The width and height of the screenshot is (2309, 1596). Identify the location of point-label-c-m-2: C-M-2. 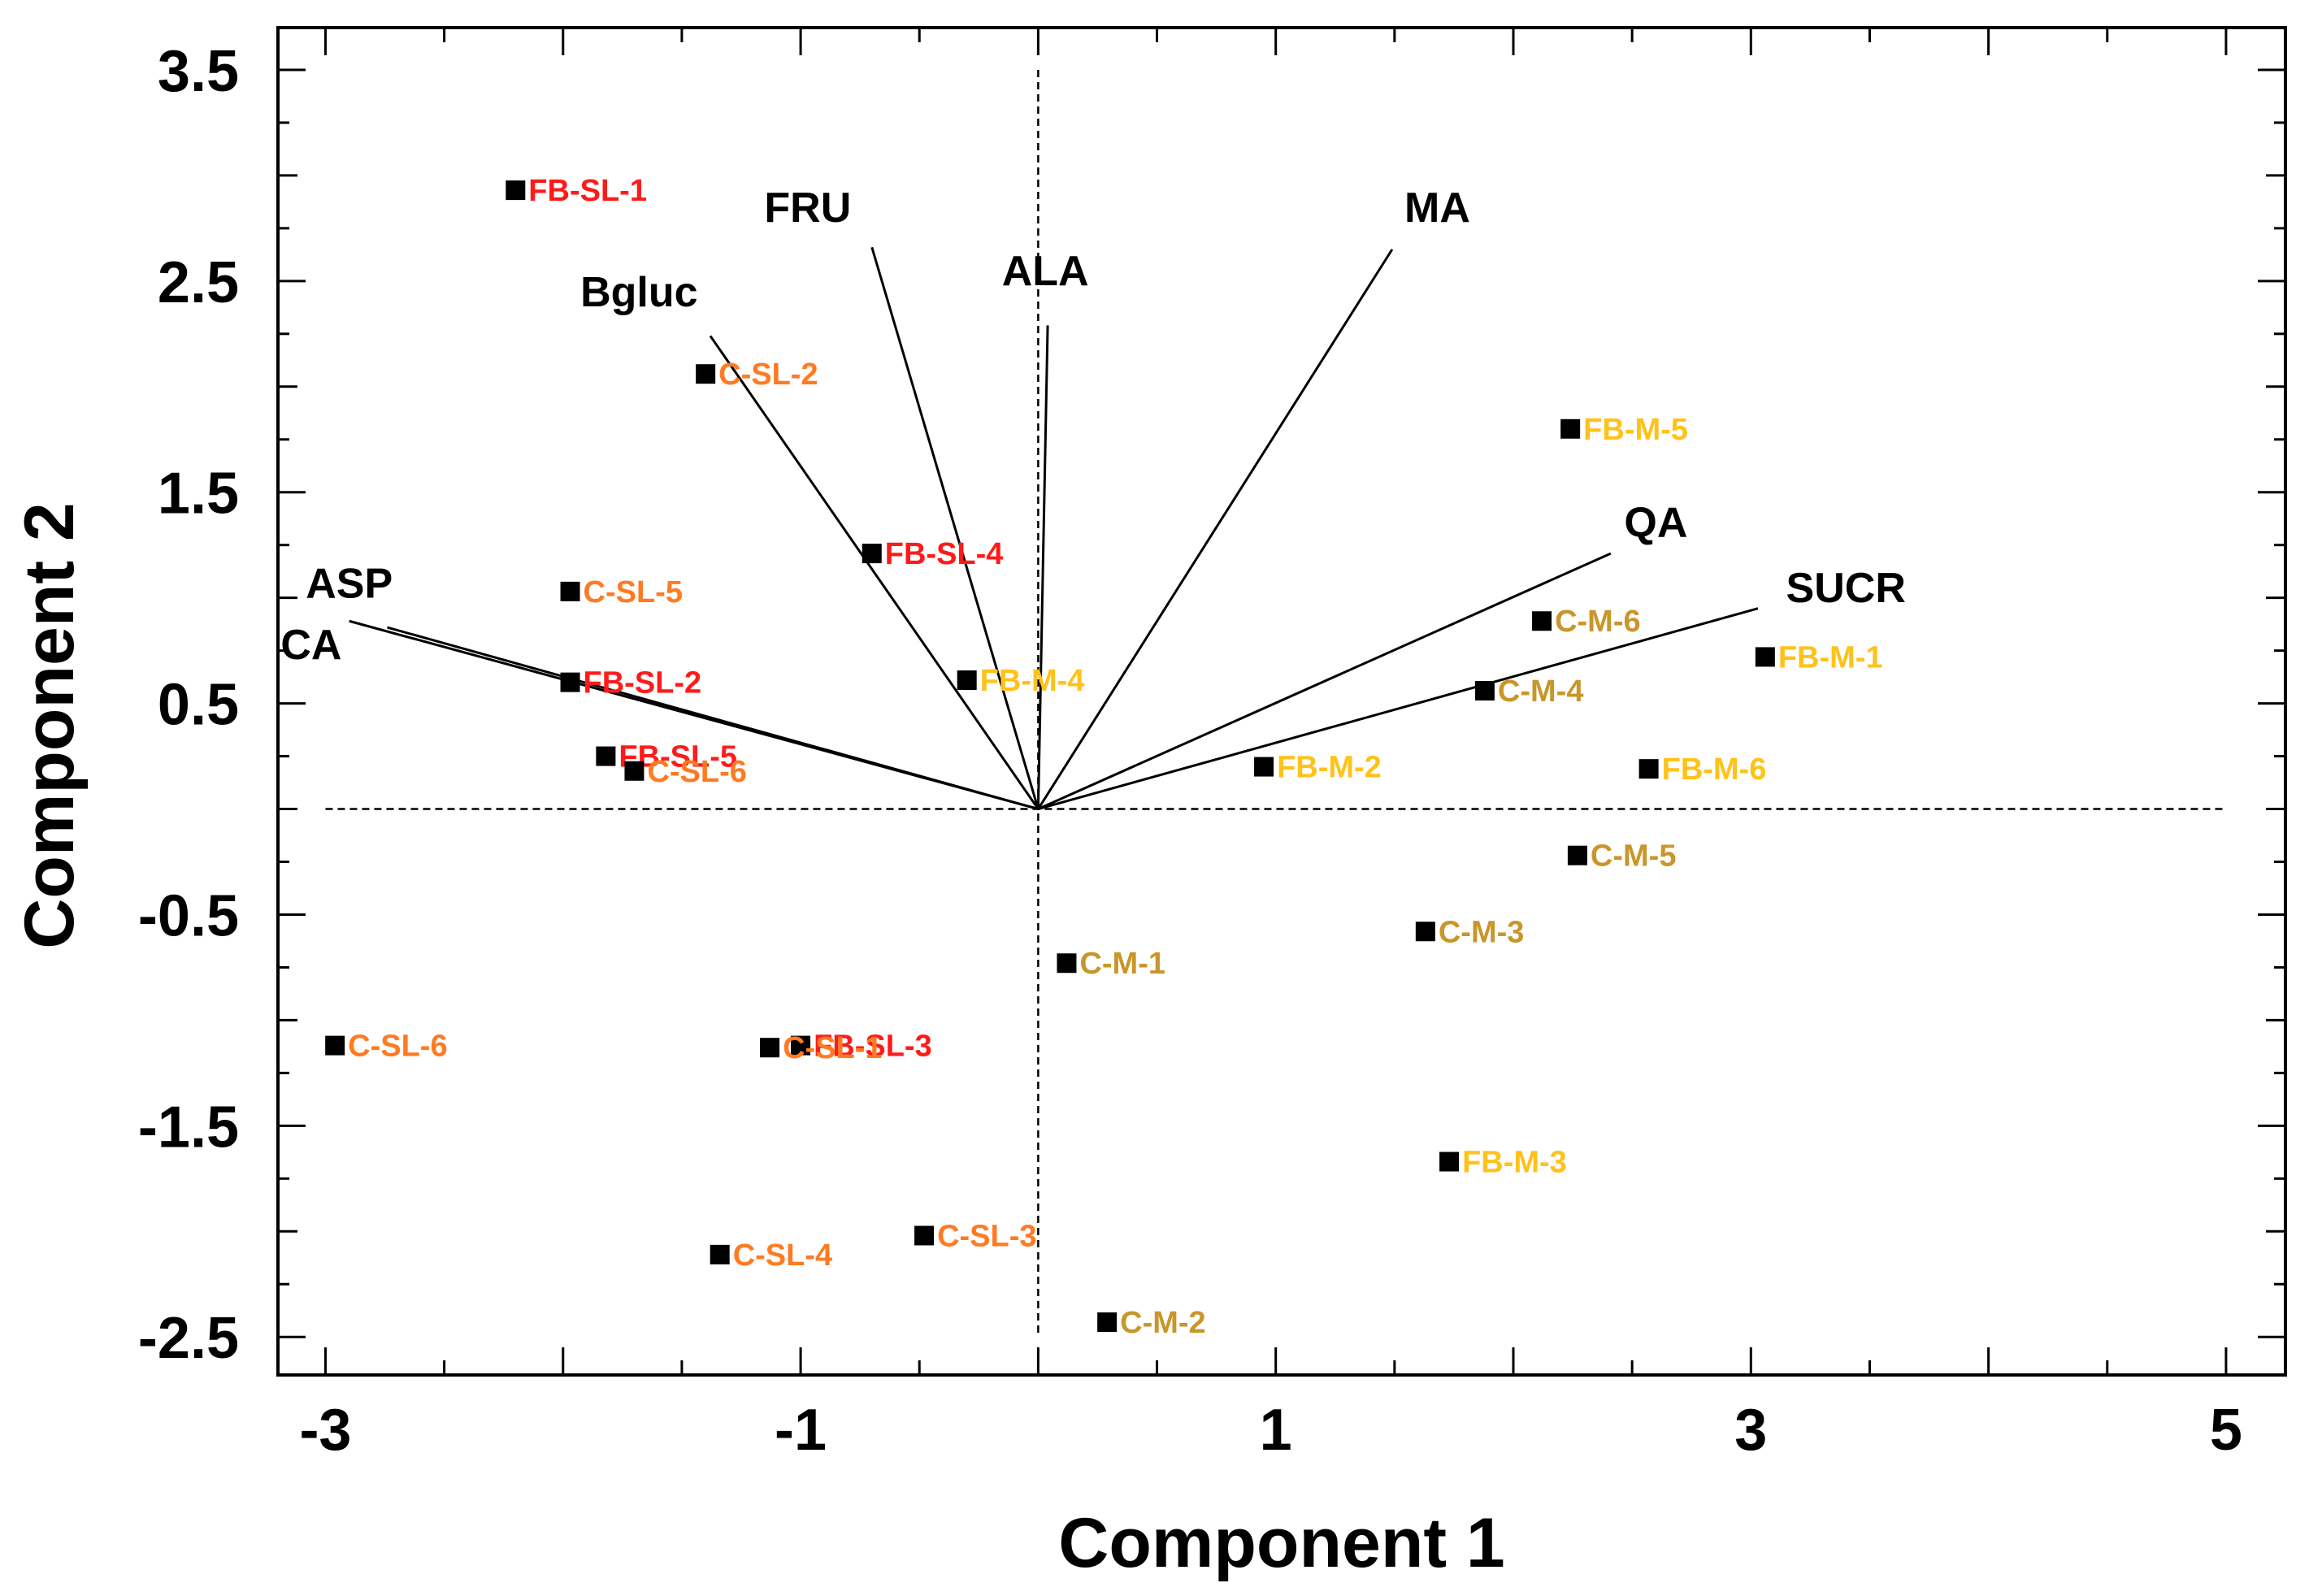
(1163, 1323).